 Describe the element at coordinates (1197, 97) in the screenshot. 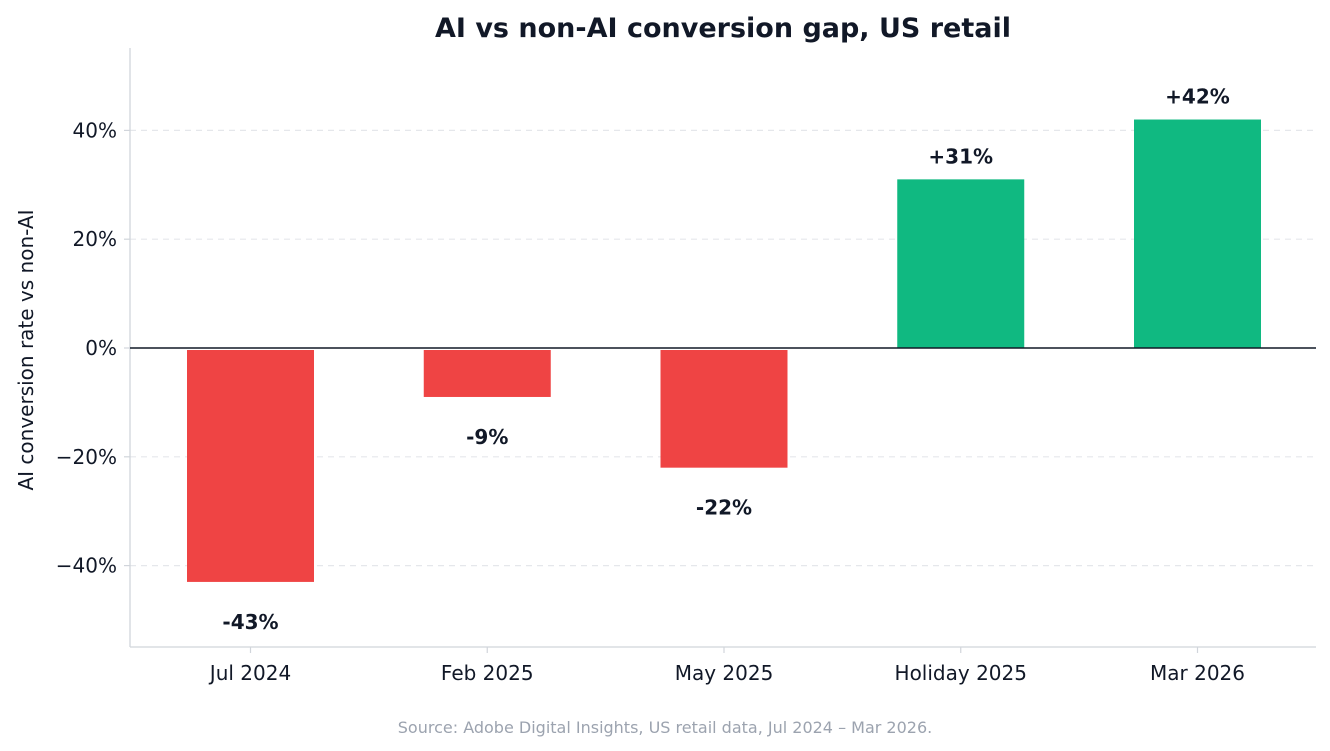

I see `data-label: +42%` at that location.